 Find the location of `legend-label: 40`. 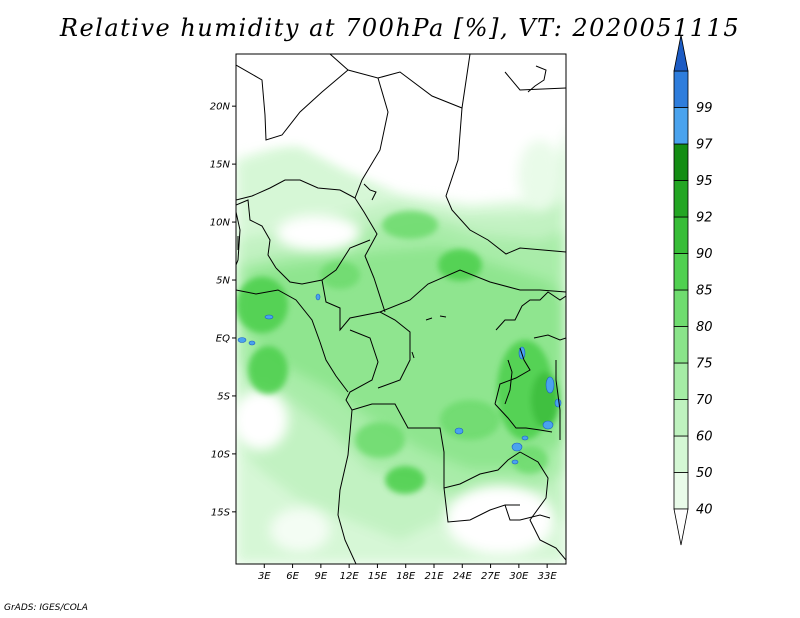

legend-label: 40 is located at coordinates (704, 510).